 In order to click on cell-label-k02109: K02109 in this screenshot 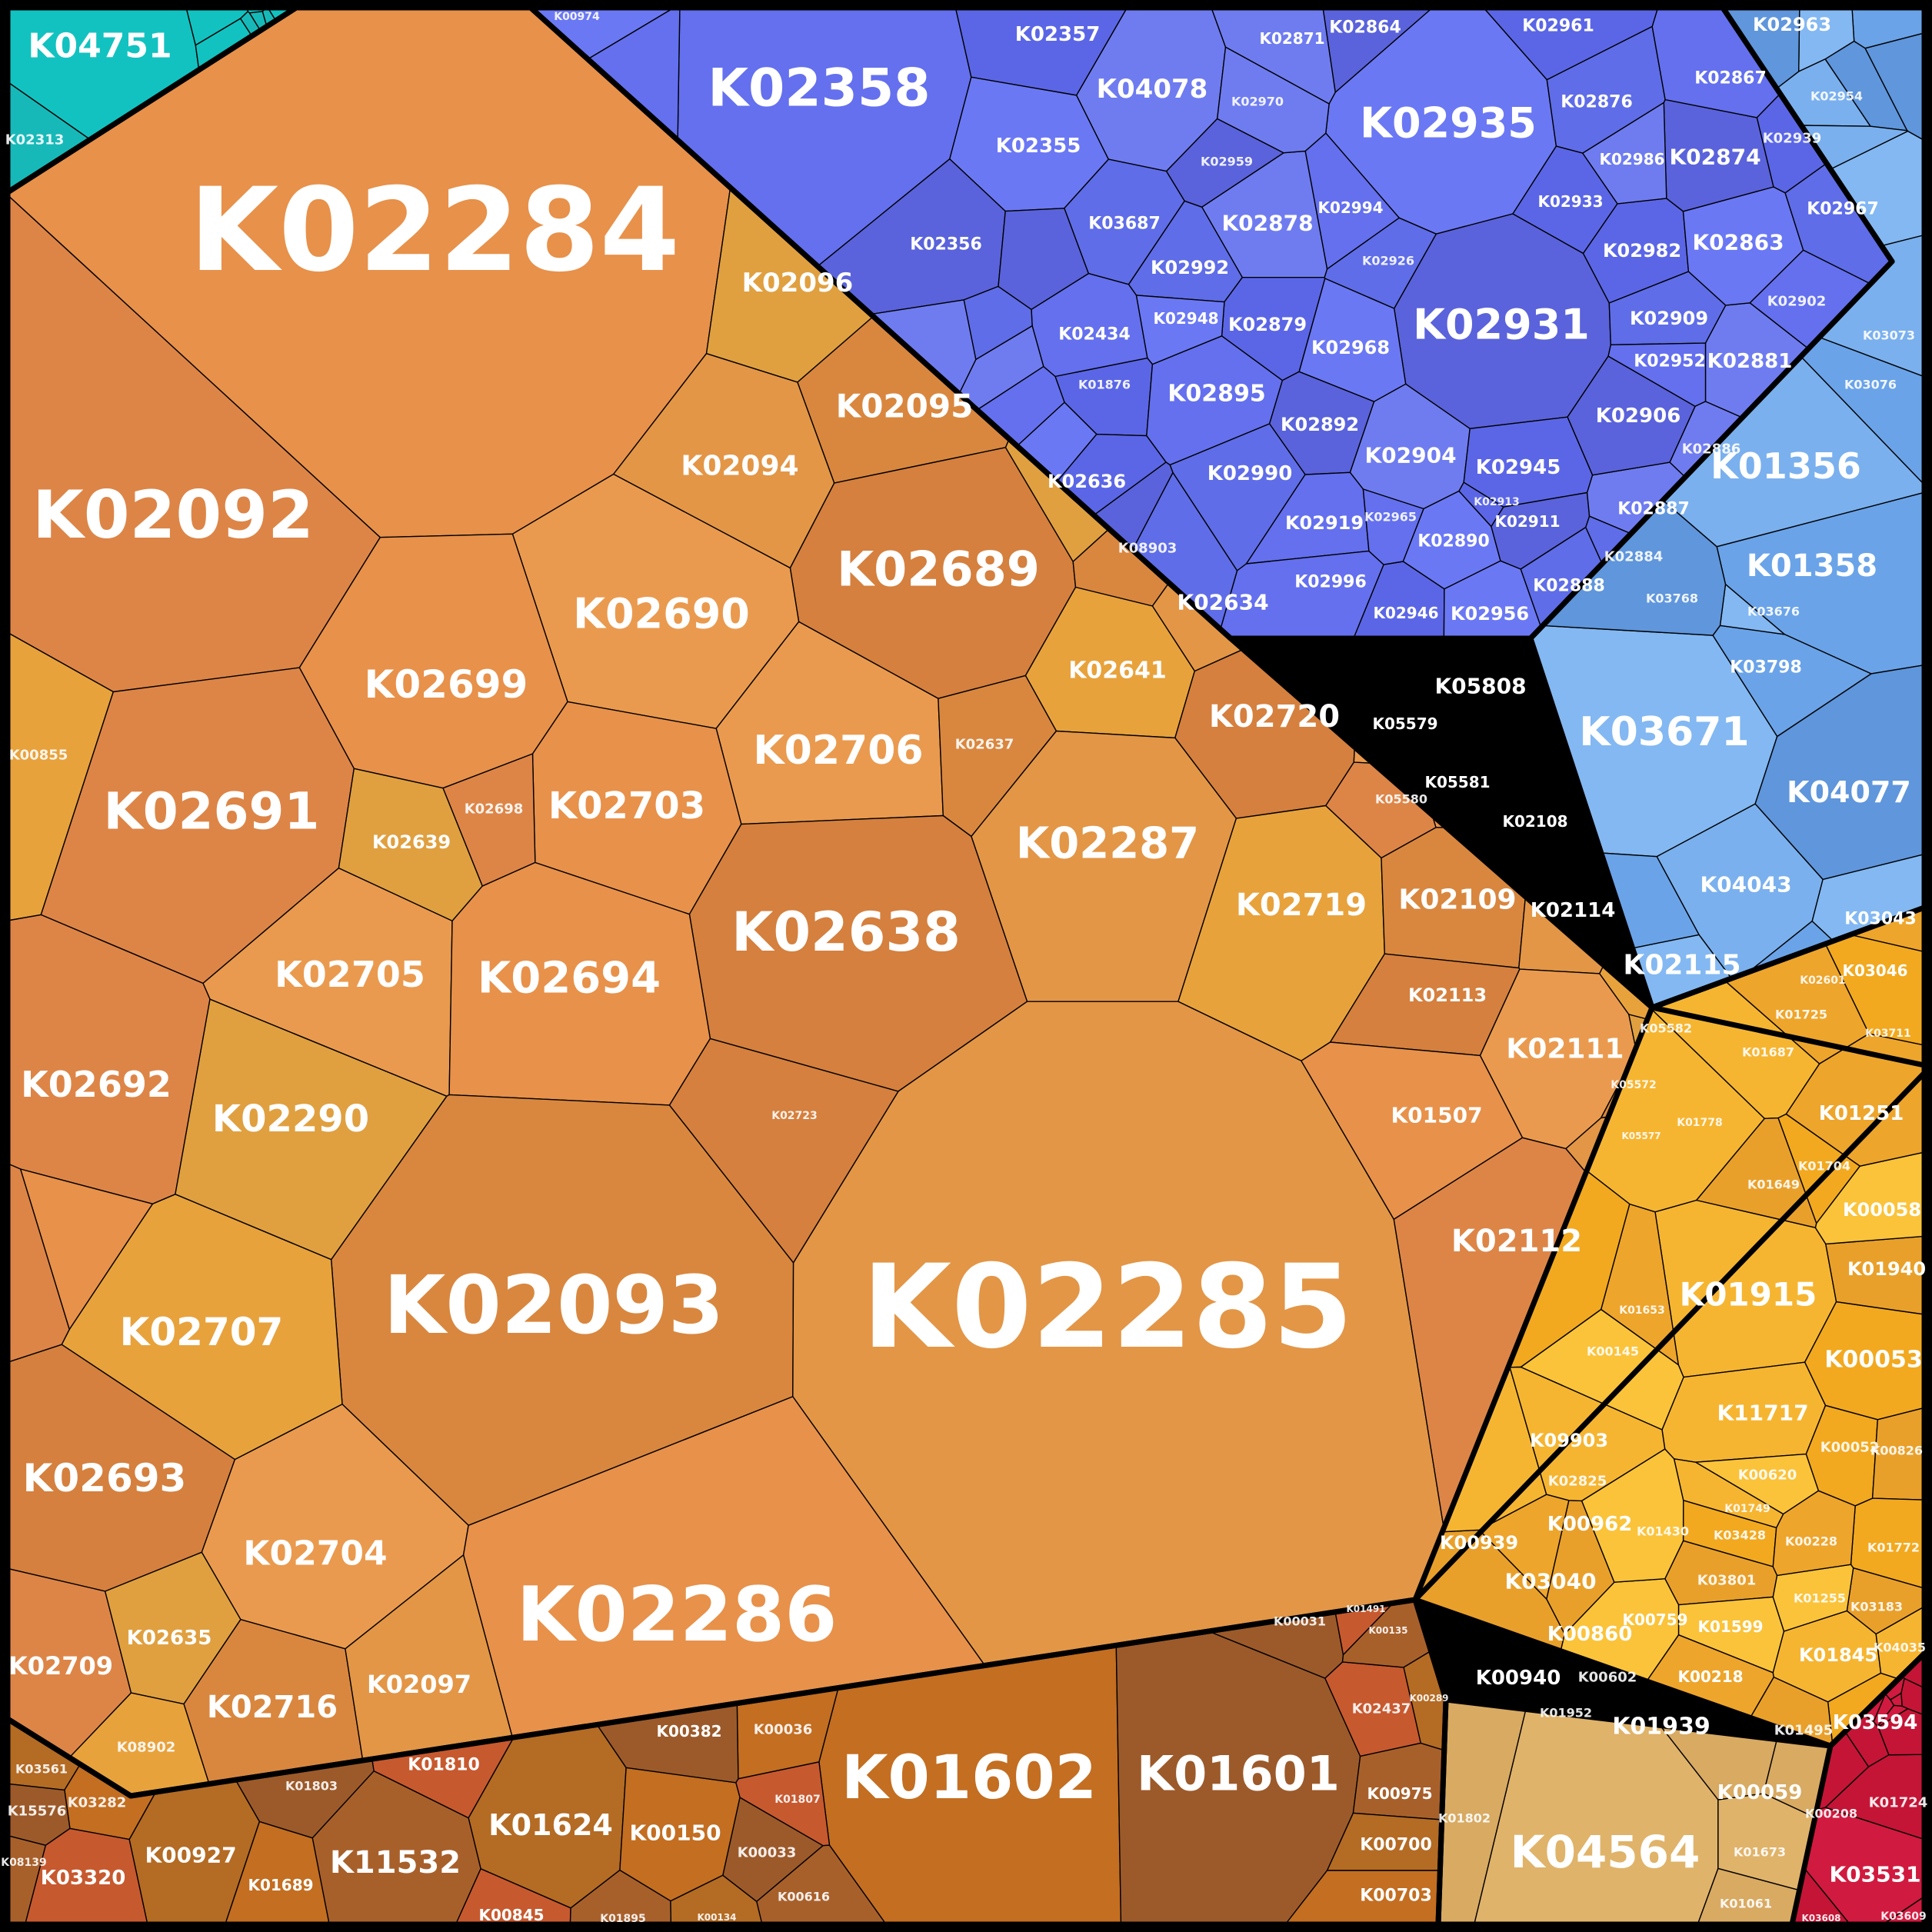, I will do `click(1457, 900)`.